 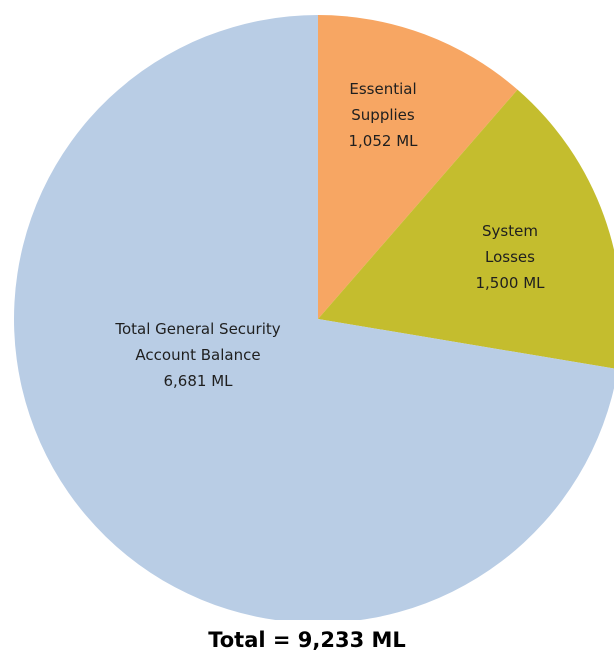 I want to click on slice-label-line: Supplies, so click(x=383, y=115).